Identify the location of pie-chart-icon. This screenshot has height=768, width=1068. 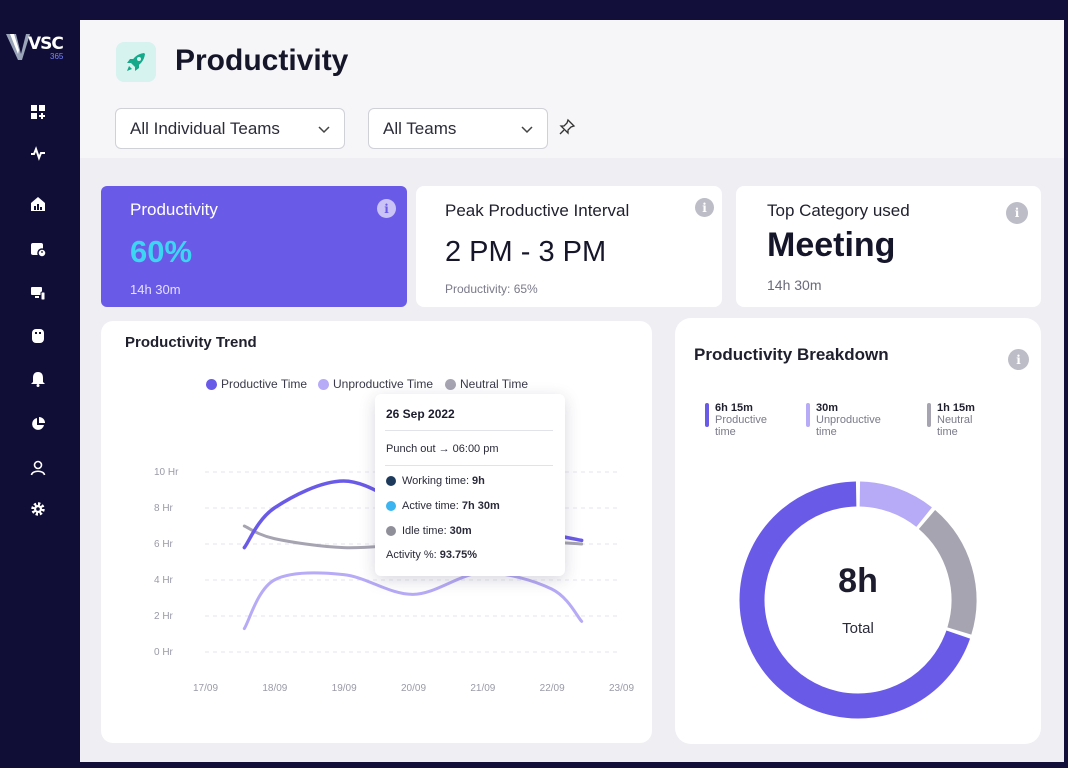
(38, 423).